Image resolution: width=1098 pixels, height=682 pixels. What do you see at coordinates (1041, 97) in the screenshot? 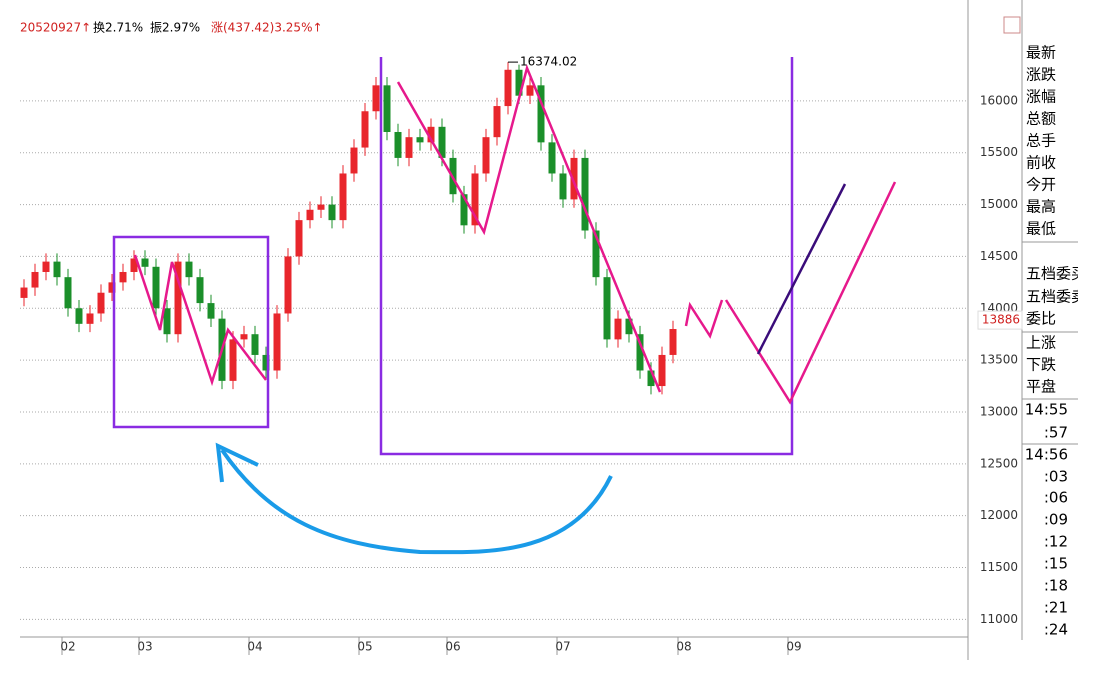
I see `panel-label: 涨幅` at bounding box center [1041, 97].